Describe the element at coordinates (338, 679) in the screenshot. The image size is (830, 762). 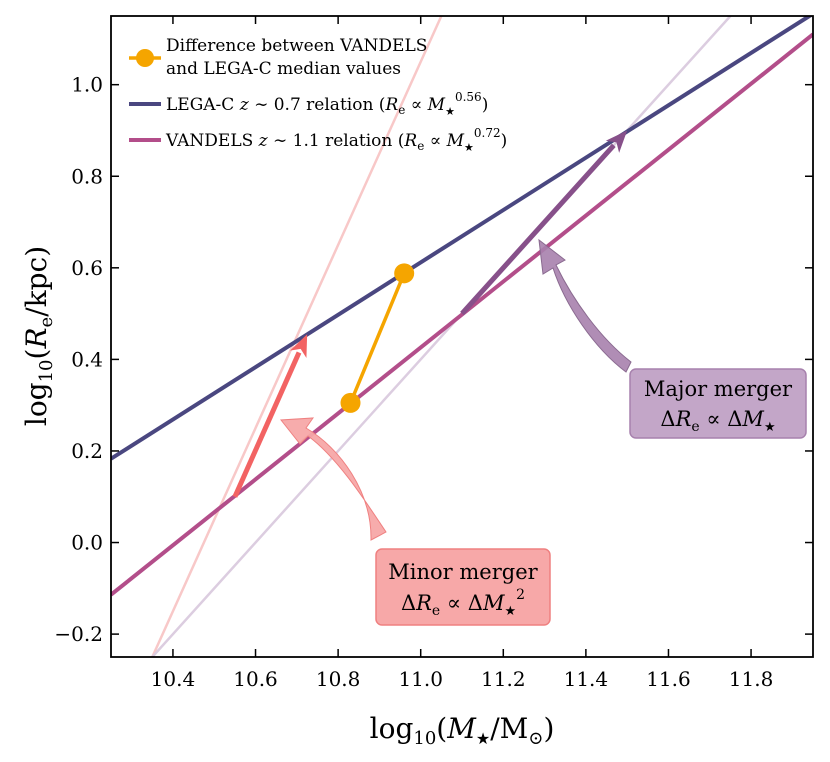
I see `x-tick-label: 10.8` at that location.